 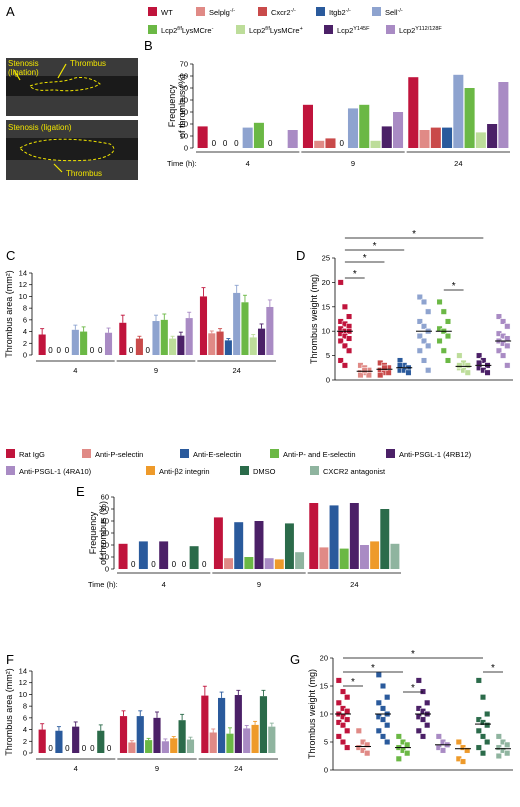 What do you see at coordinates (167, 12) in the screenshot?
I see `legend-label: WT` at bounding box center [167, 12].